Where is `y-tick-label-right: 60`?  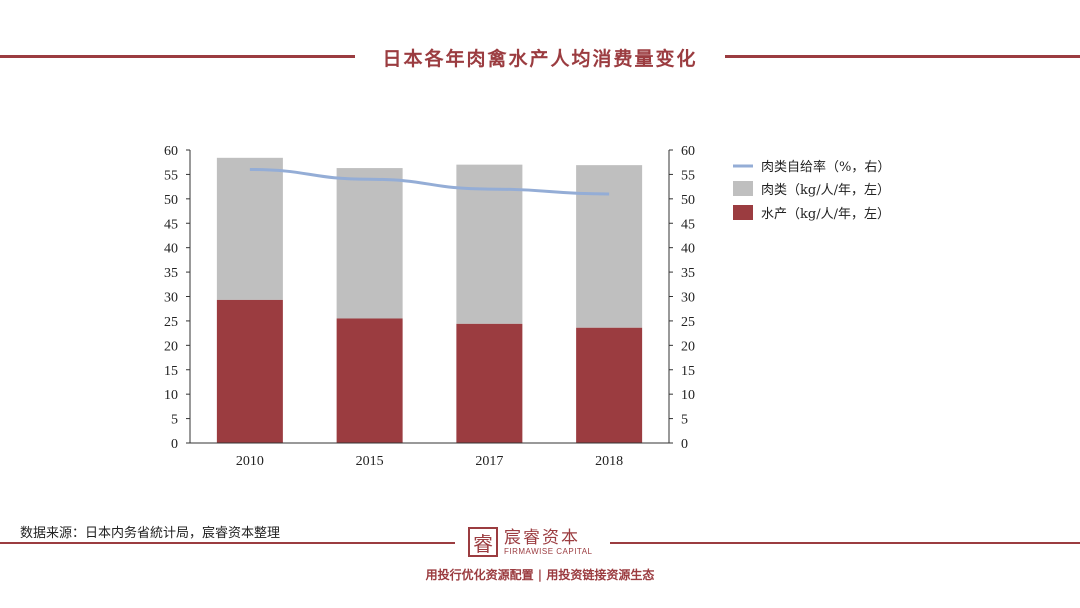
y-tick-label-right: 60 is located at coordinates (688, 151).